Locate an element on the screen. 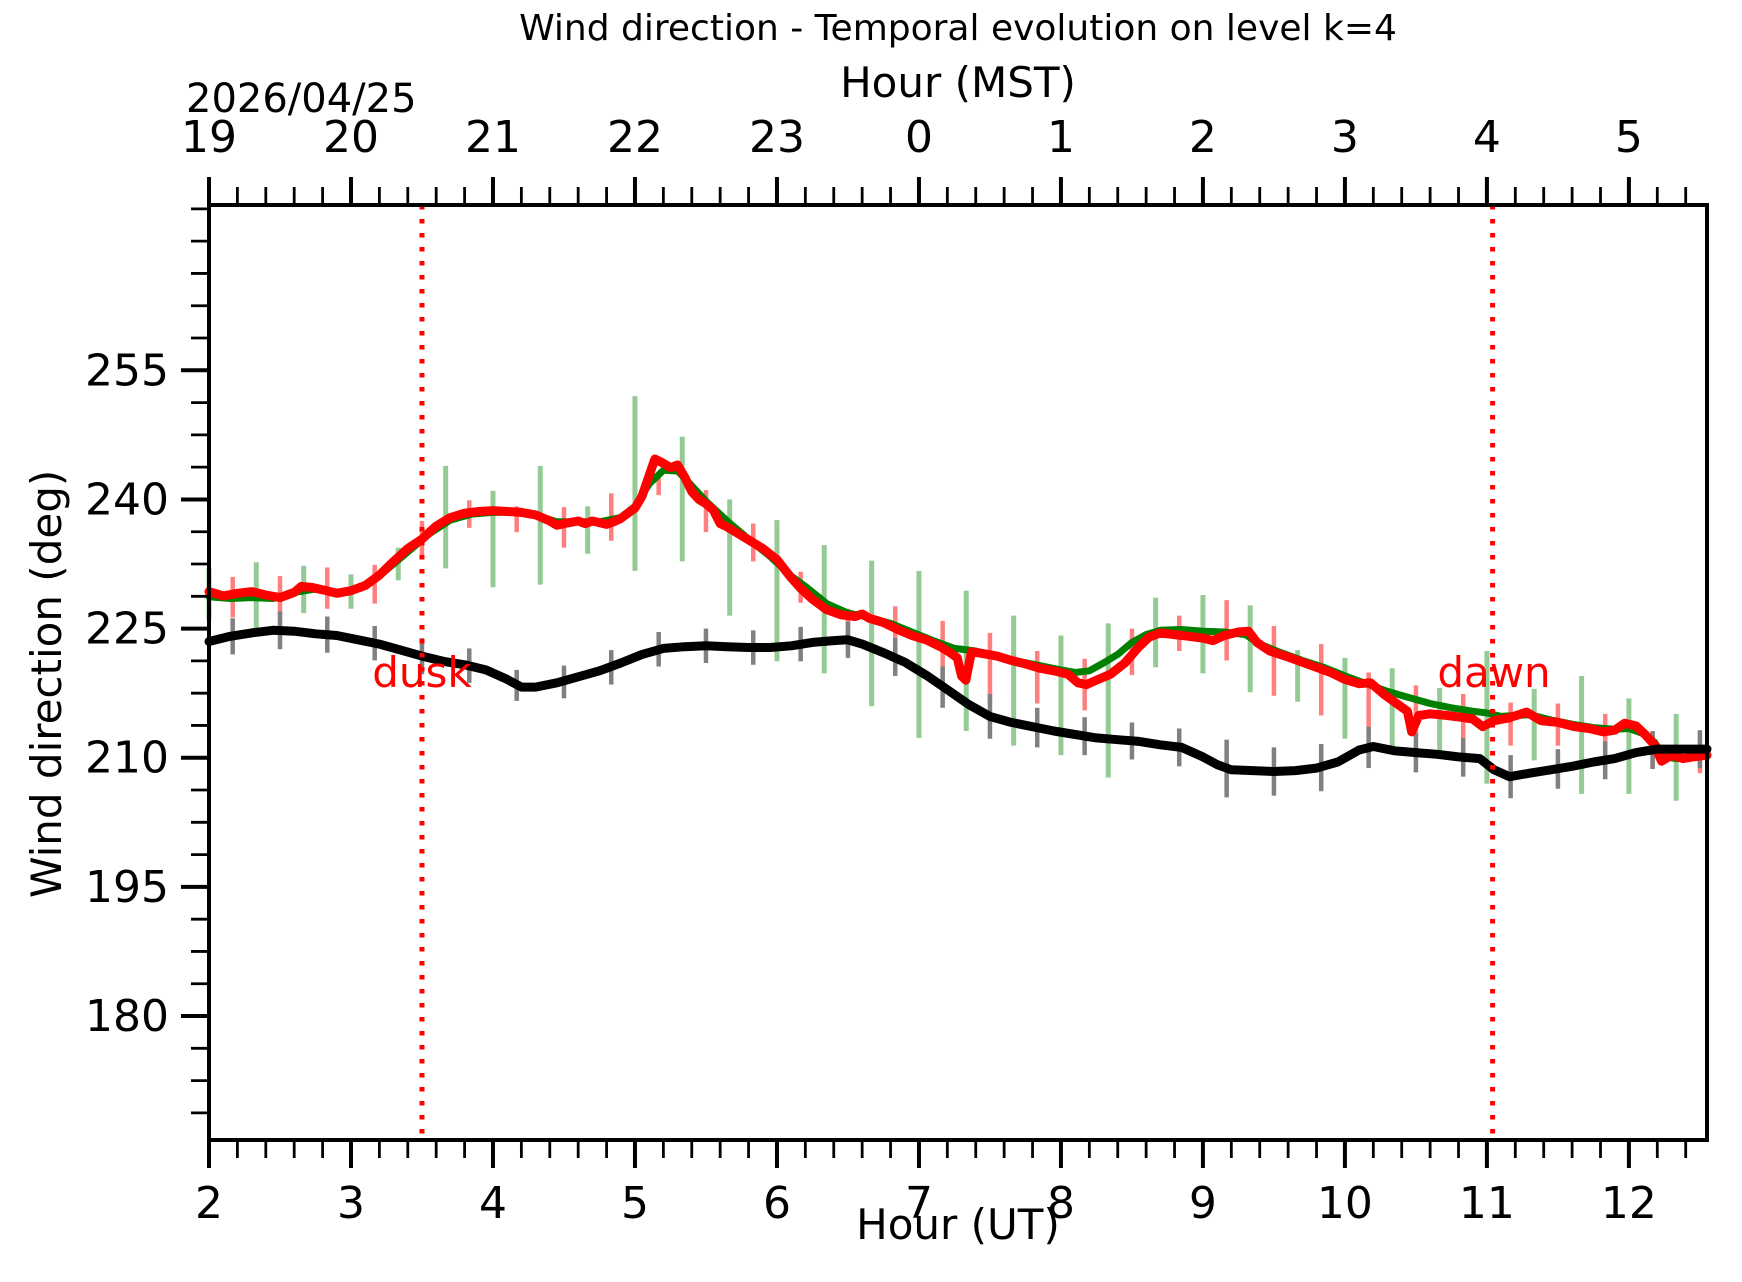  x2-tick-label: 4 is located at coordinates (1487, 137).